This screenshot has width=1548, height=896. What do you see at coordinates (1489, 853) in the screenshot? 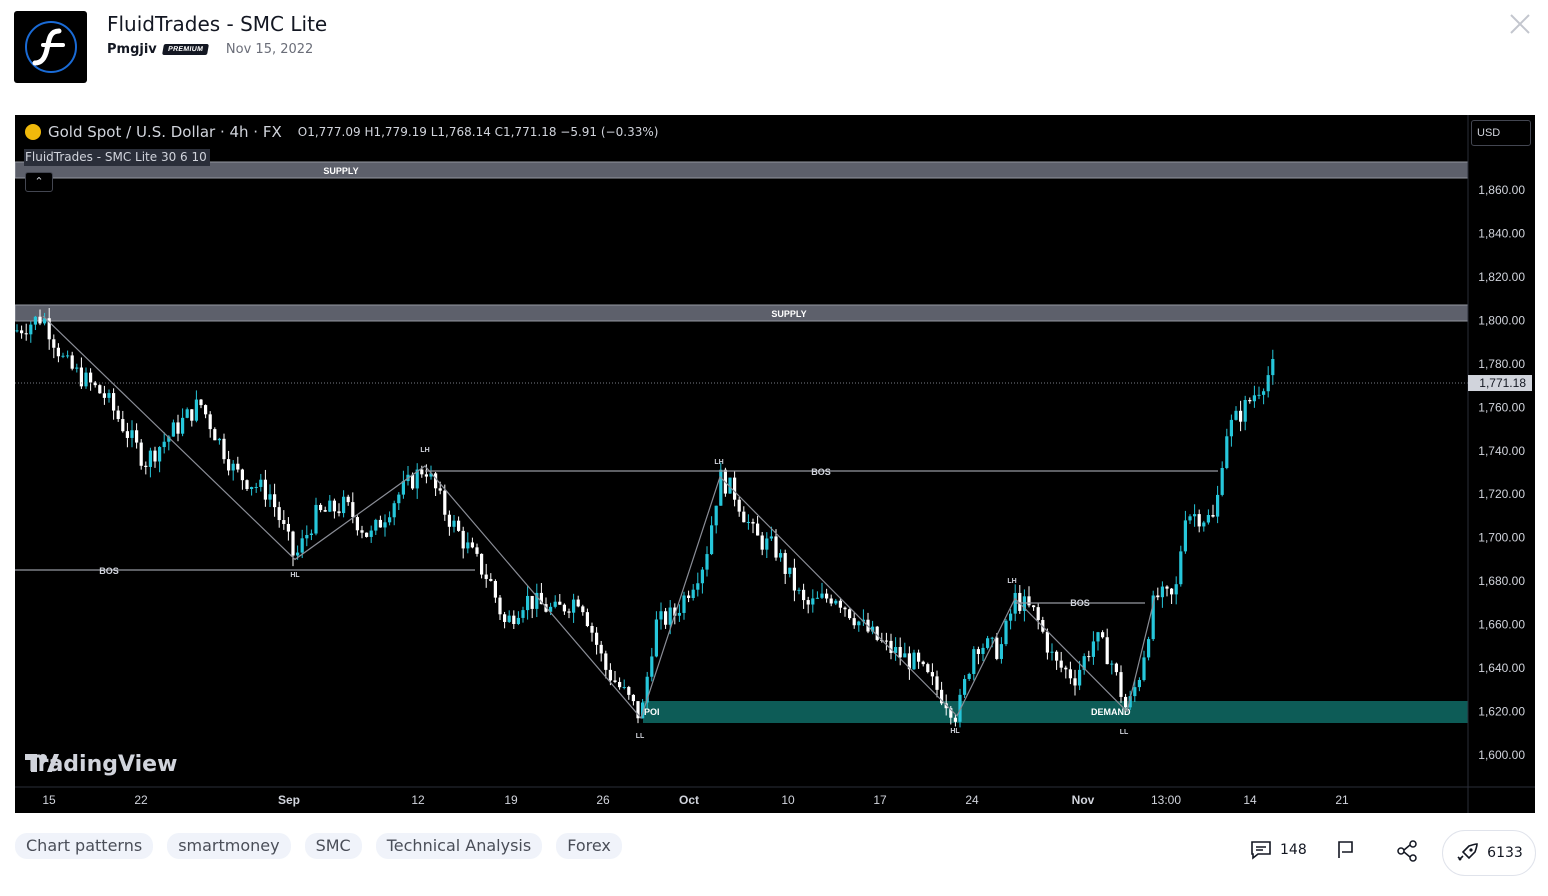
I see `boost-button: 6133` at bounding box center [1489, 853].